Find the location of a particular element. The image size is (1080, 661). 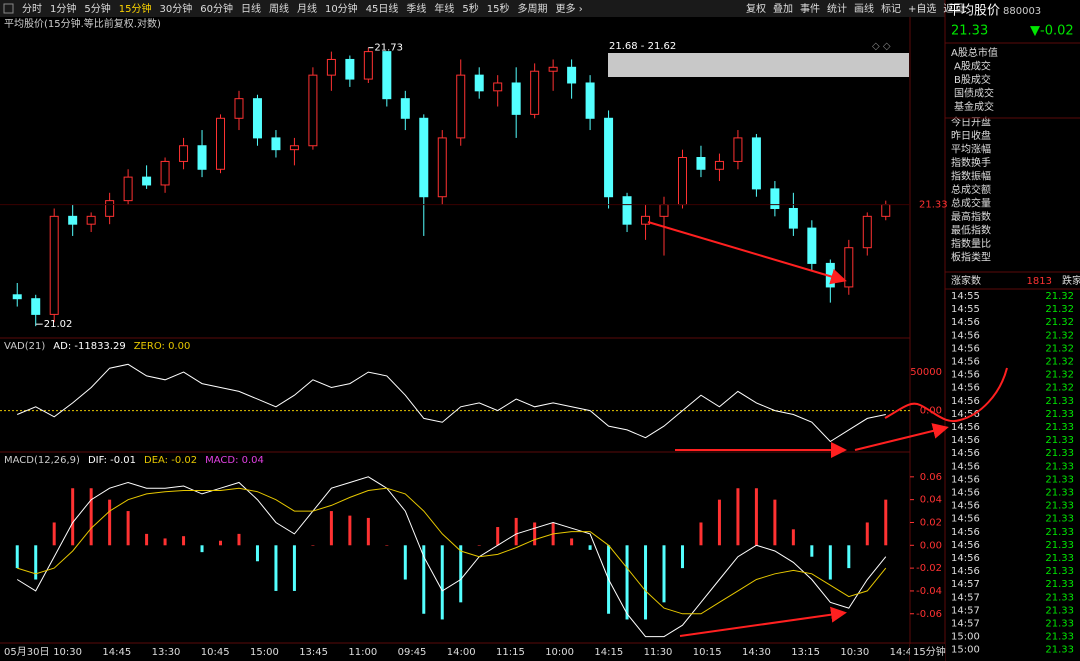

x-tick-label: 11:30 is located at coordinates (658, 652).